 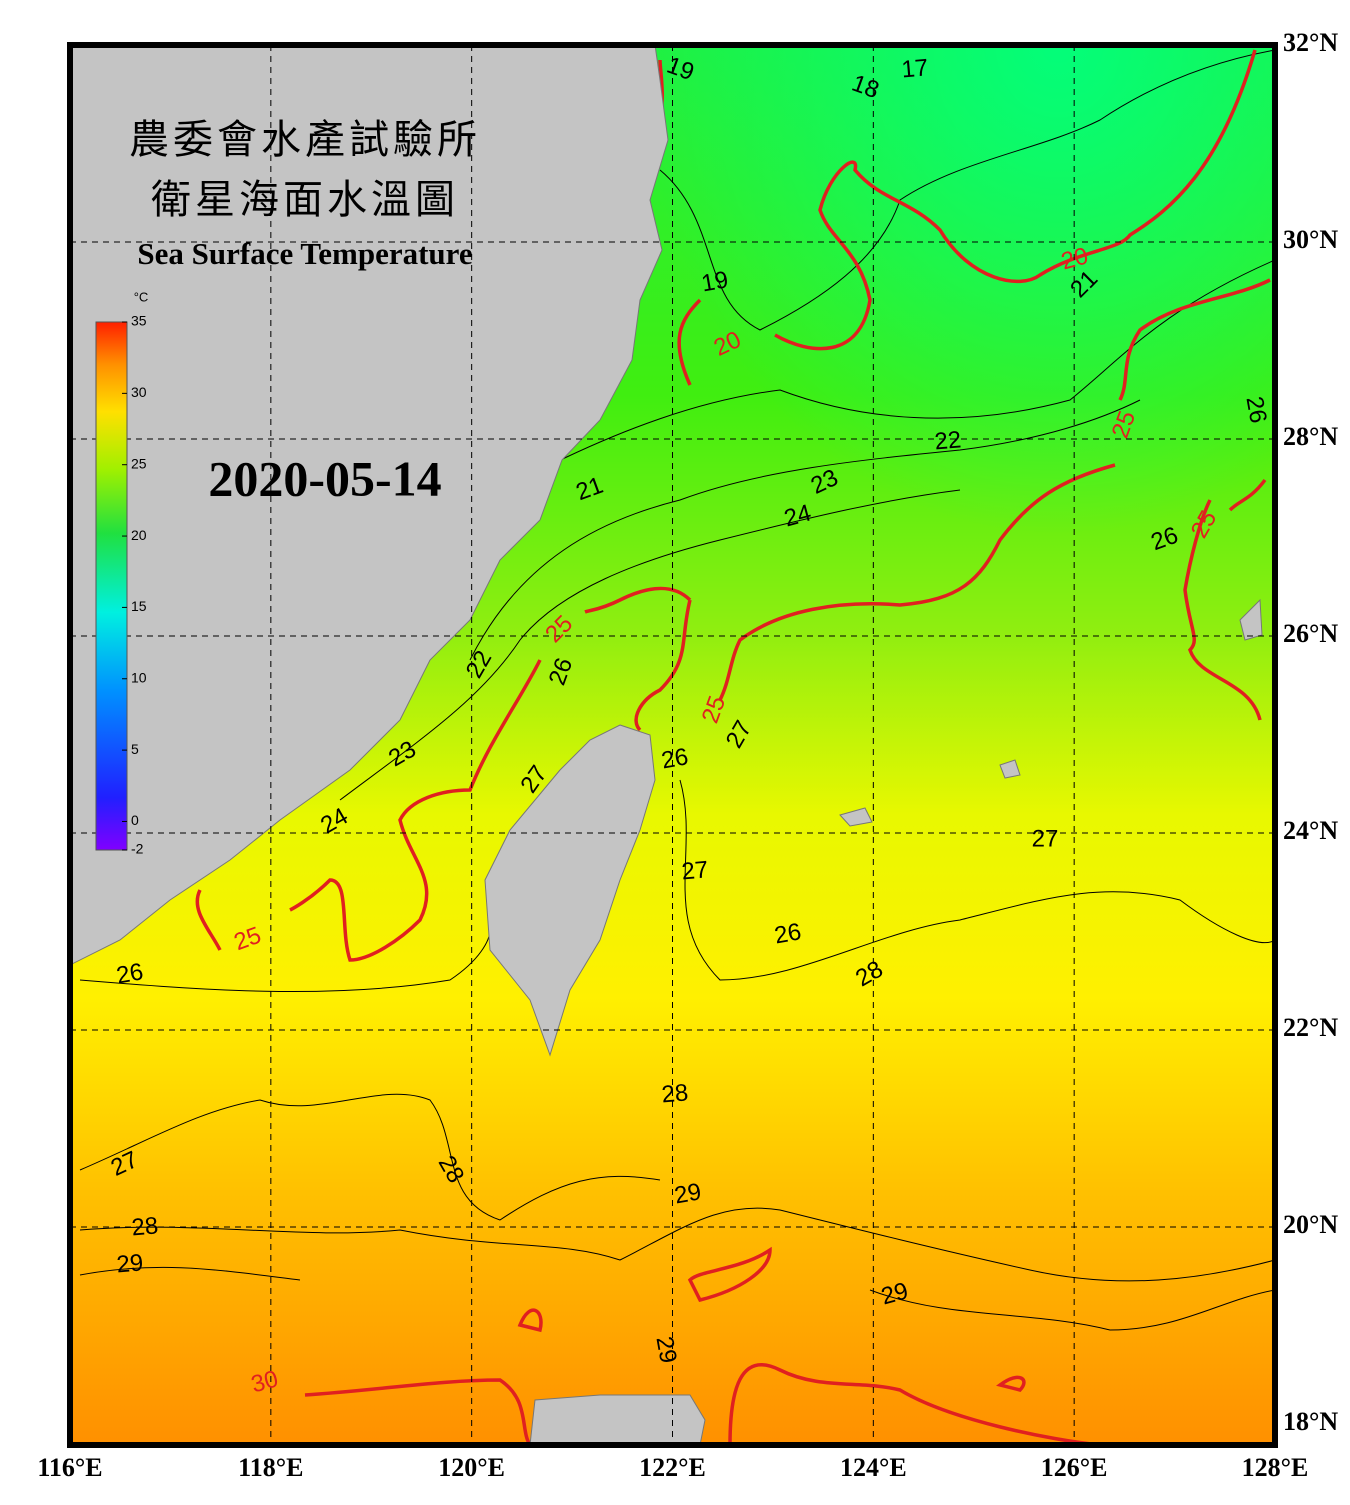 I want to click on lat-label: 24°N, so click(x=1310, y=830).